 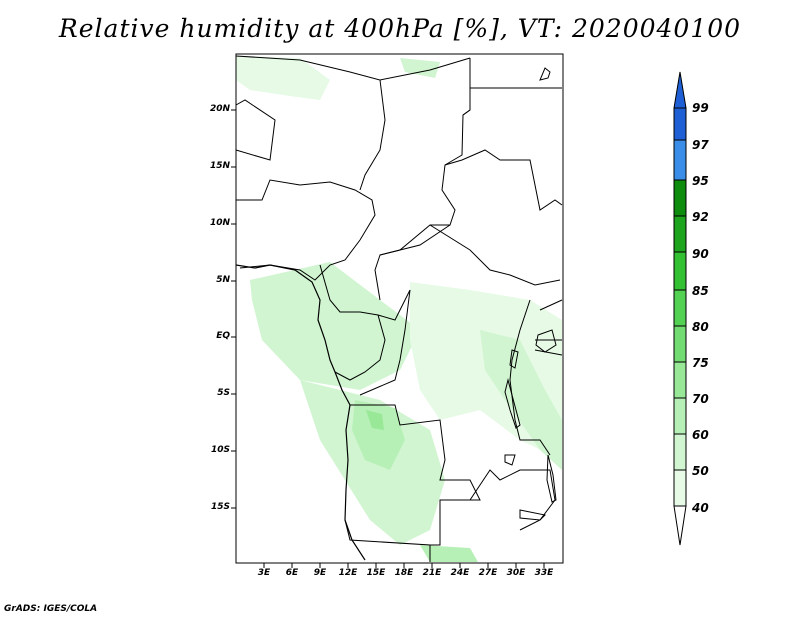 What do you see at coordinates (514, 359) in the screenshot?
I see `lake-albert` at bounding box center [514, 359].